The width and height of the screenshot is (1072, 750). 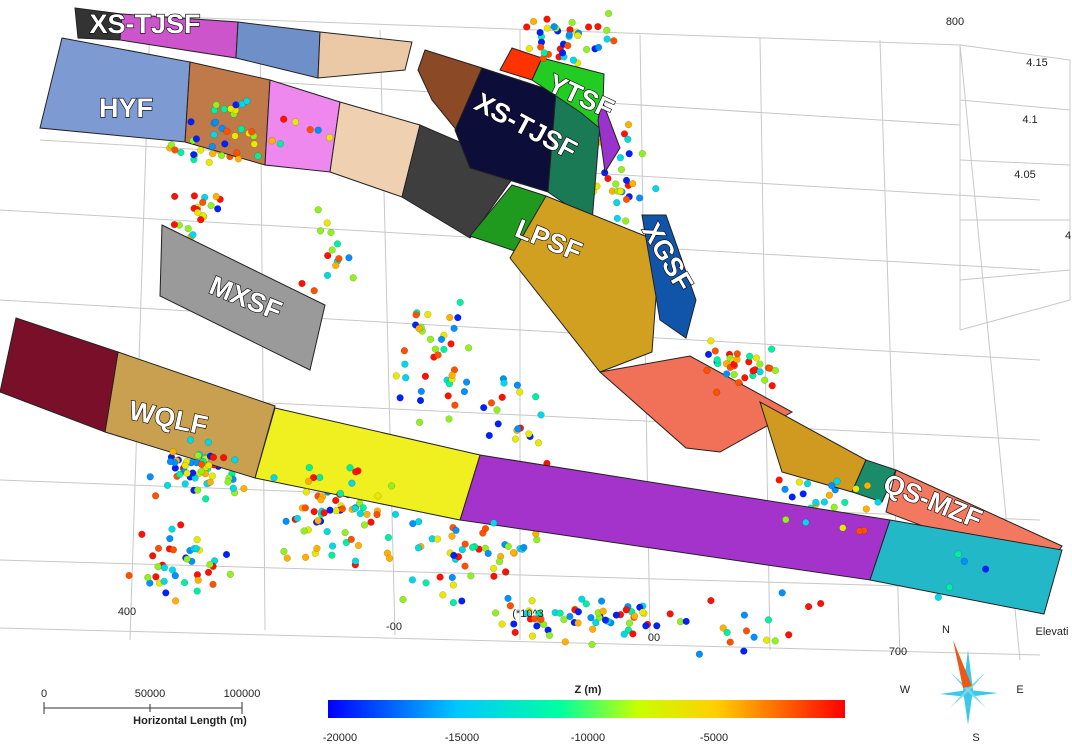 What do you see at coordinates (584, 714) in the screenshot?
I see `colorbar: Z (m) -20000 -15000 -10000 -5000` at bounding box center [584, 714].